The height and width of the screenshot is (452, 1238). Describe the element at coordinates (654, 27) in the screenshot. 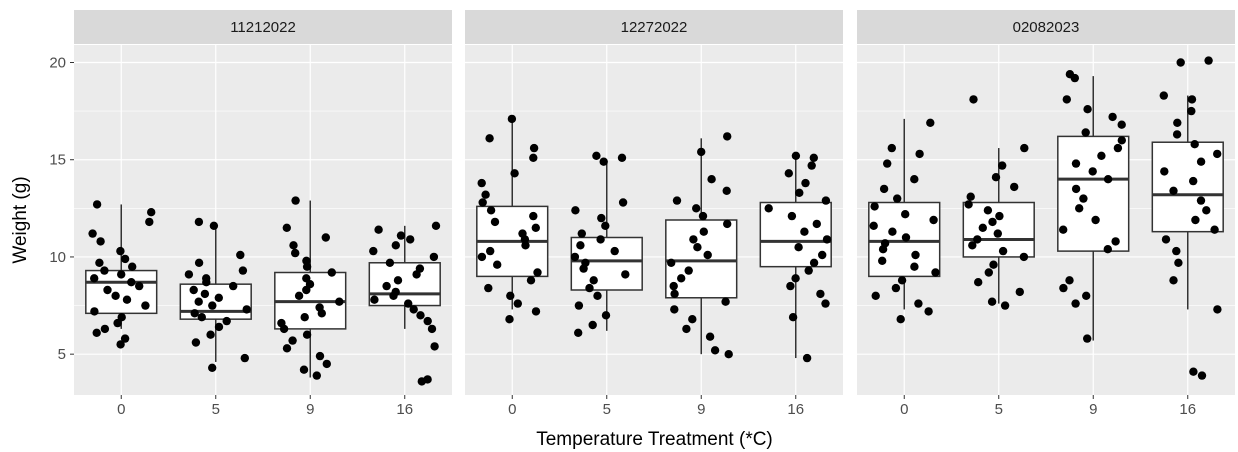

I see `facet-strip` at that location.